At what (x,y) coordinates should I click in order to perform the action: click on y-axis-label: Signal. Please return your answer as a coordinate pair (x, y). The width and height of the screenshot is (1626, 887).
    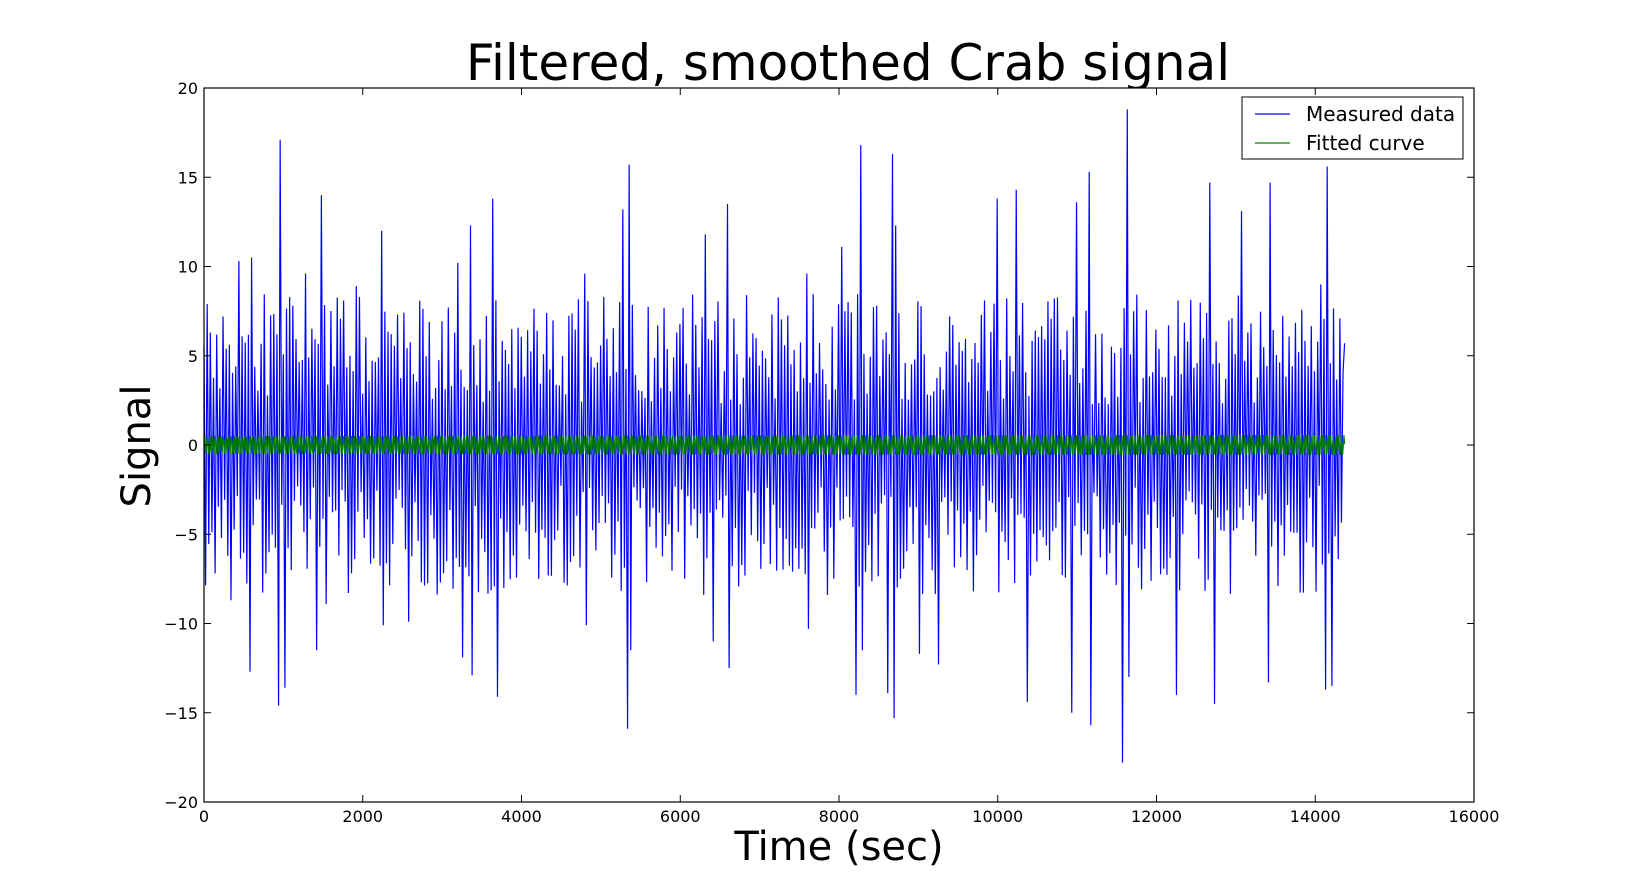
    Looking at the image, I should click on (137, 446).